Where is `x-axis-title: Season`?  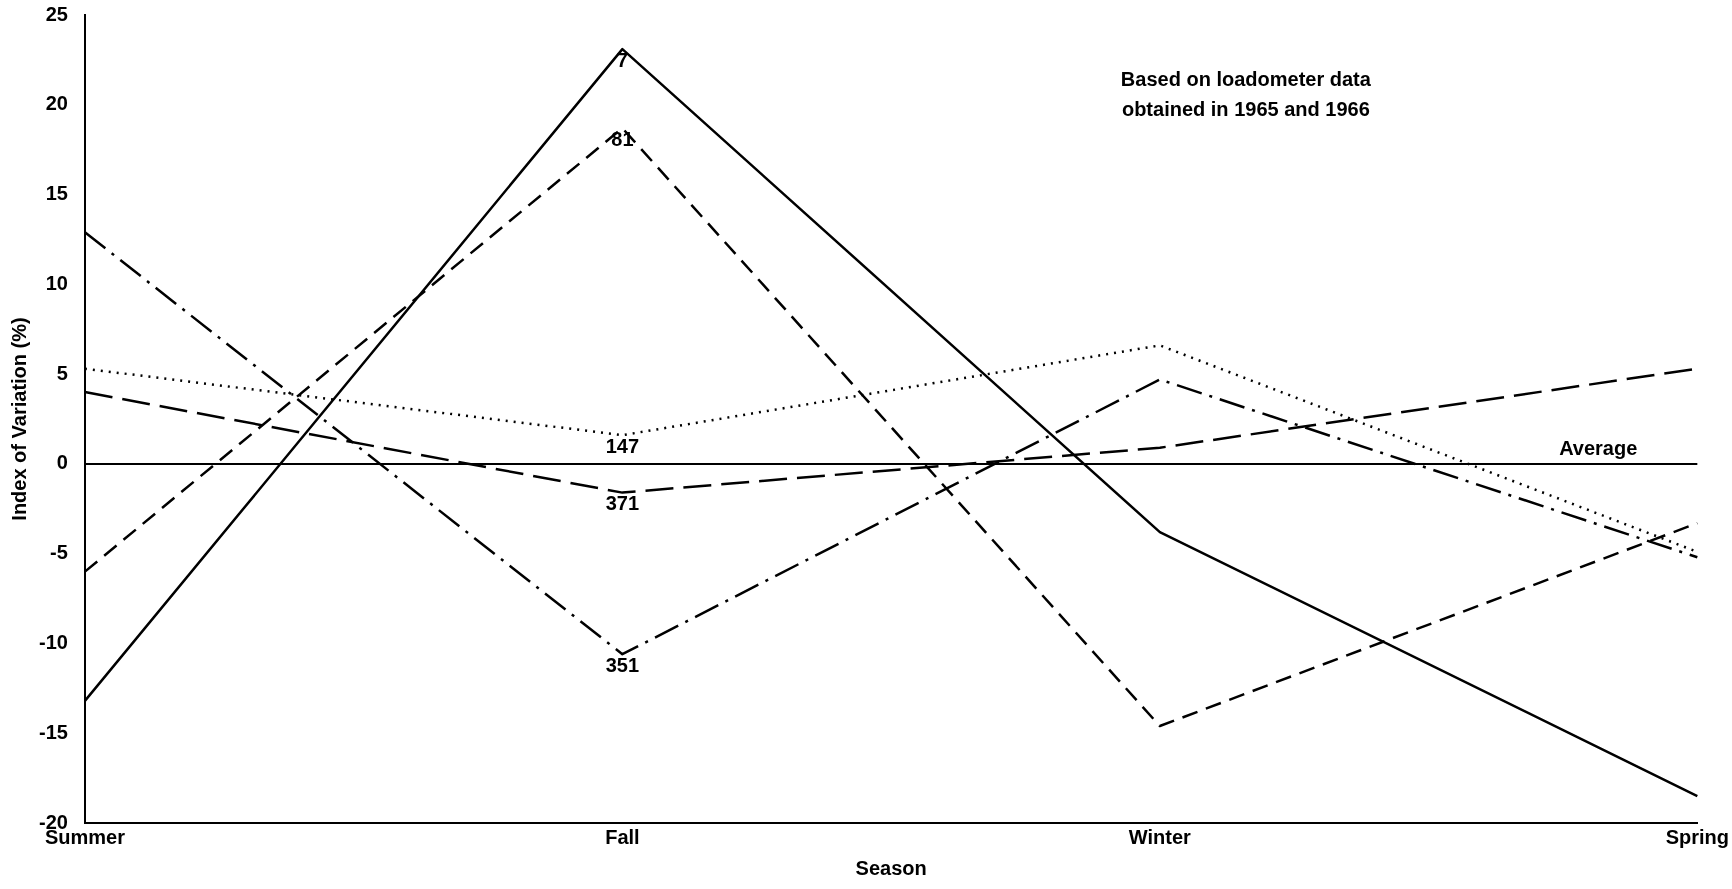
x-axis-title: Season is located at coordinates (891, 867).